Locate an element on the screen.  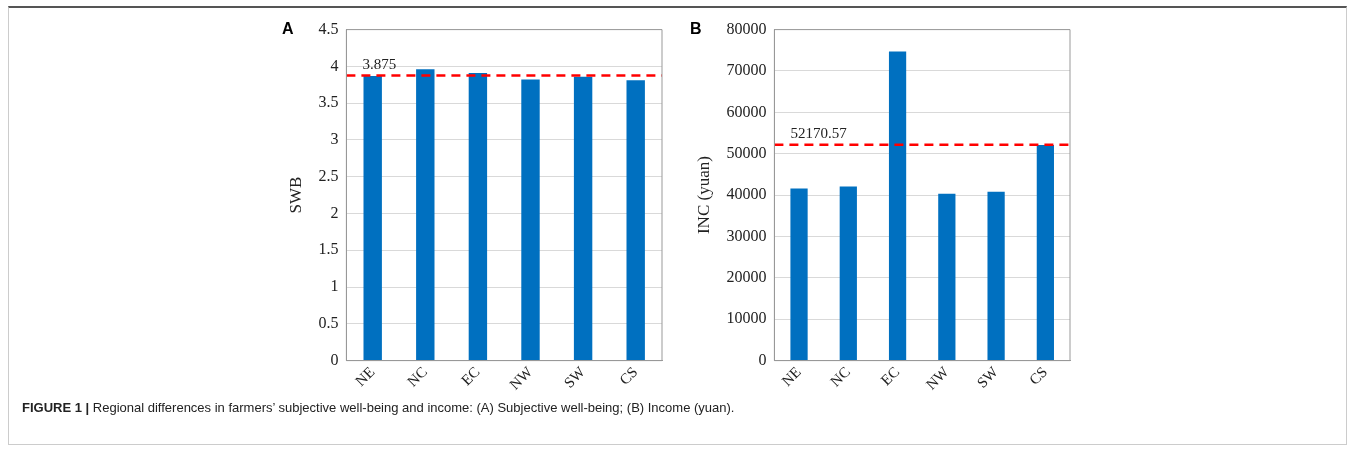
ref-line-label: 3.875 is located at coordinates (379, 64).